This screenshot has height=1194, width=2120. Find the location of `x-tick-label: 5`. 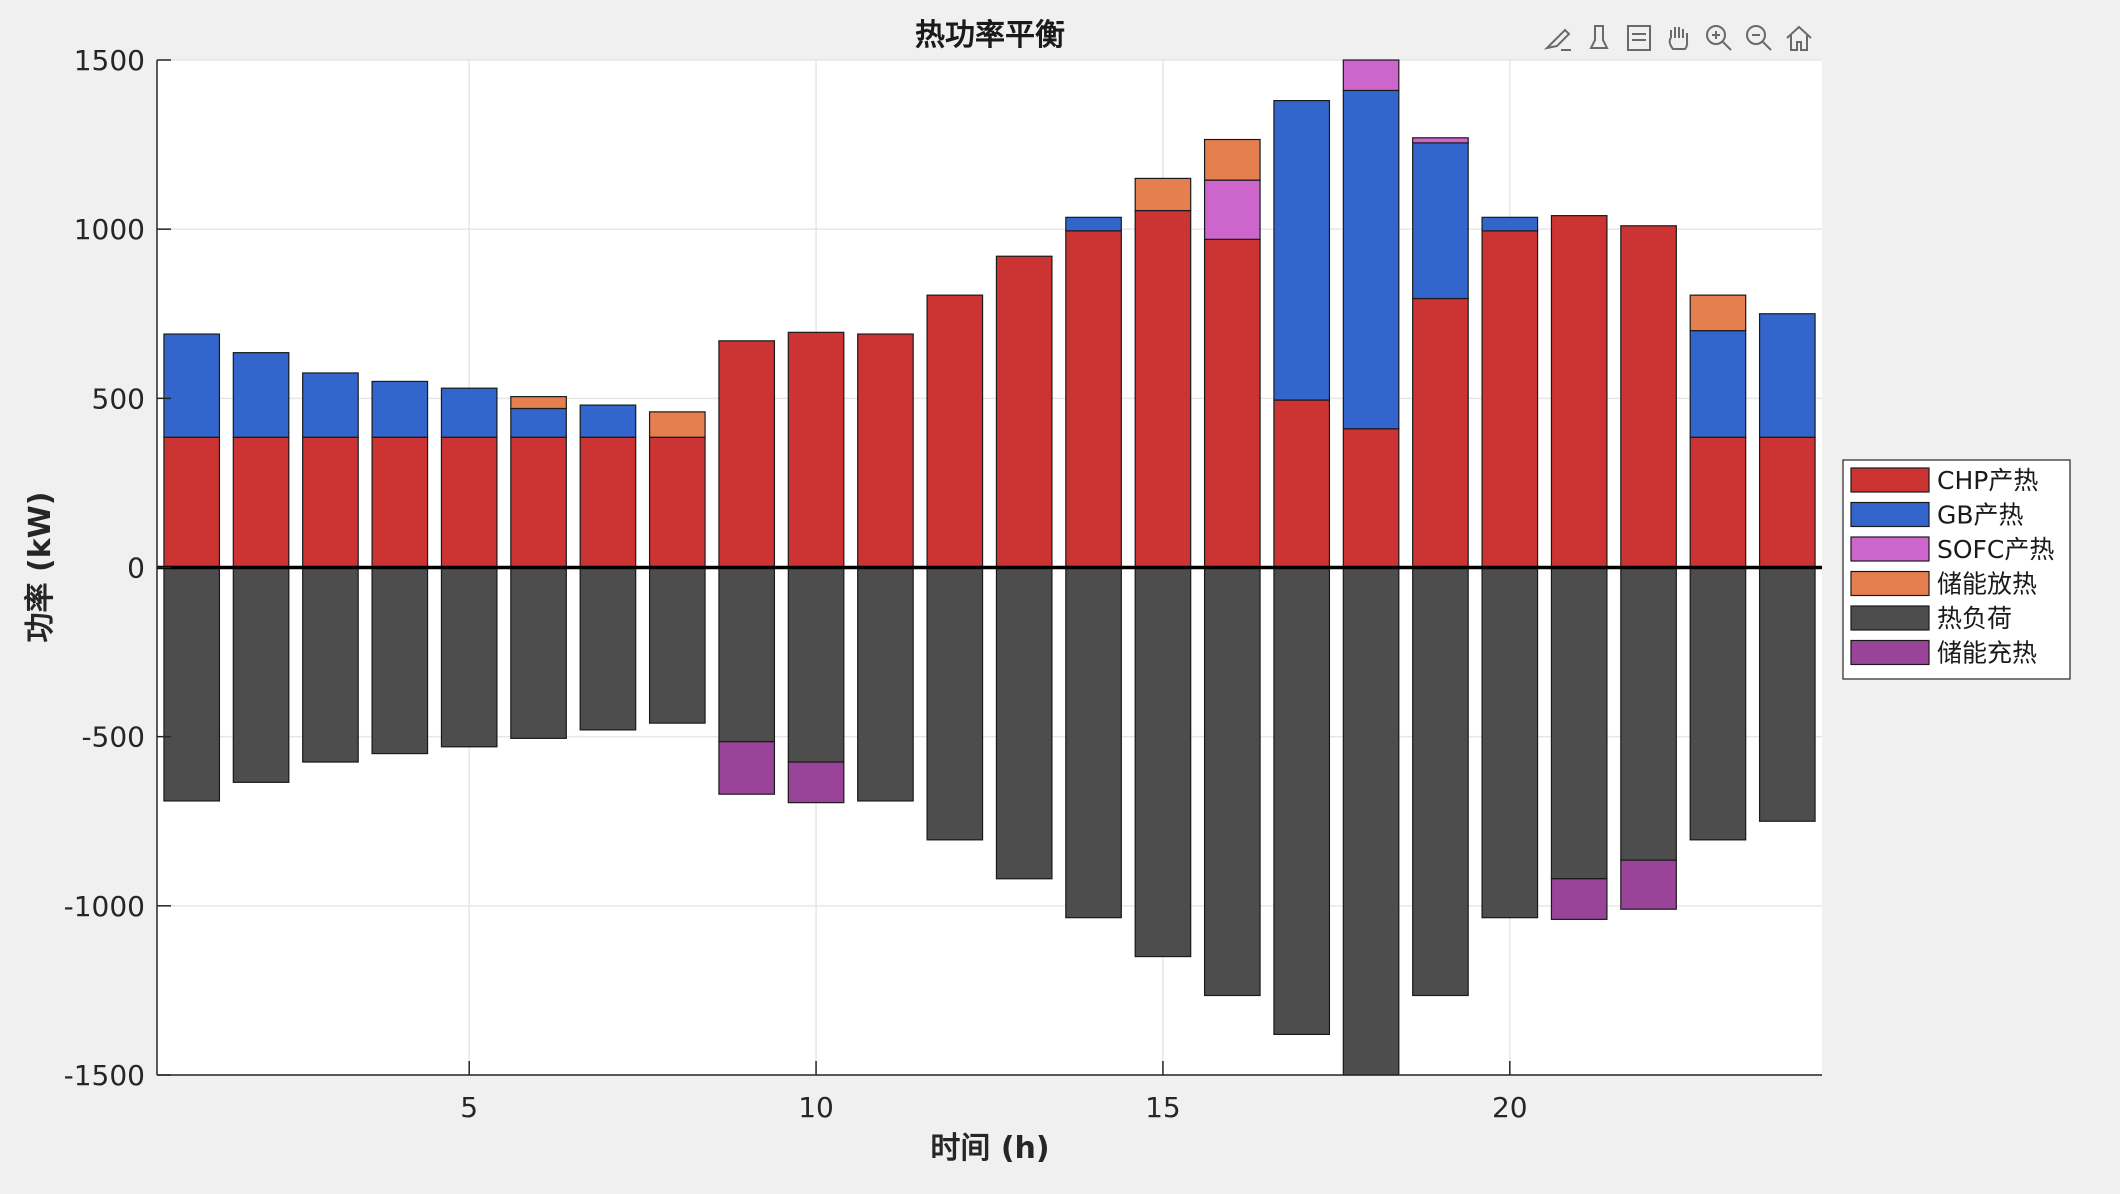

x-tick-label: 5 is located at coordinates (469, 1107).